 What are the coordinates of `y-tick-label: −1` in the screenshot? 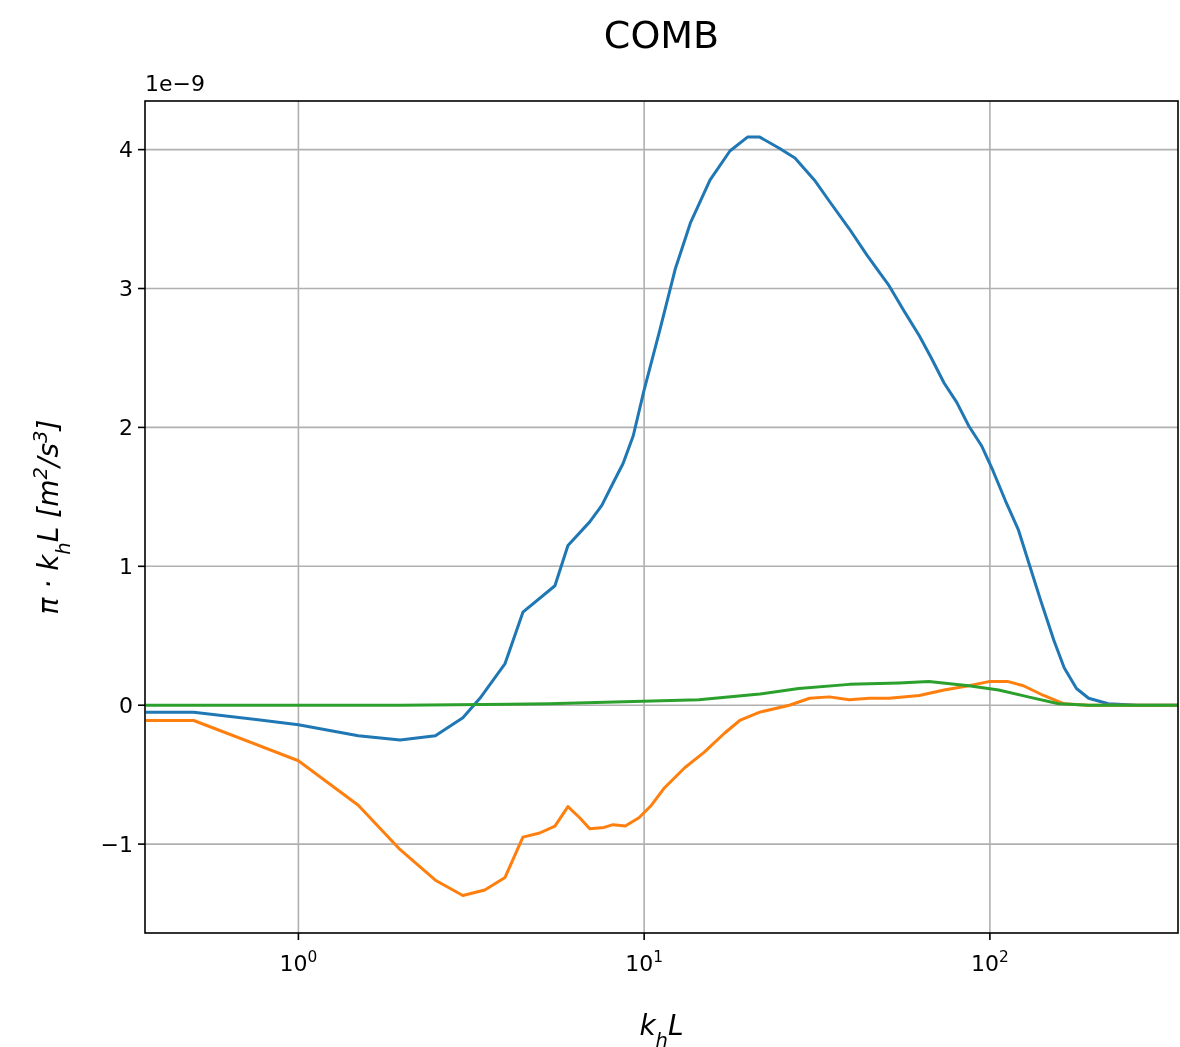 It's located at (116, 844).